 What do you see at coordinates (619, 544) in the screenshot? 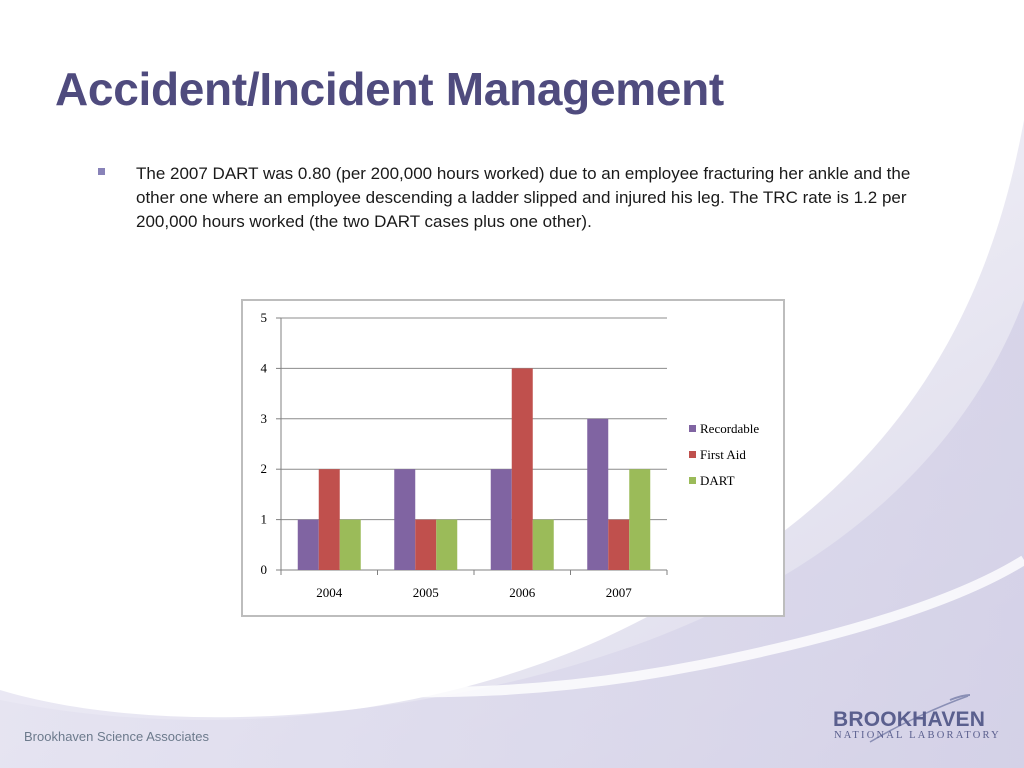
I see `bar-first-aid-2007` at bounding box center [619, 544].